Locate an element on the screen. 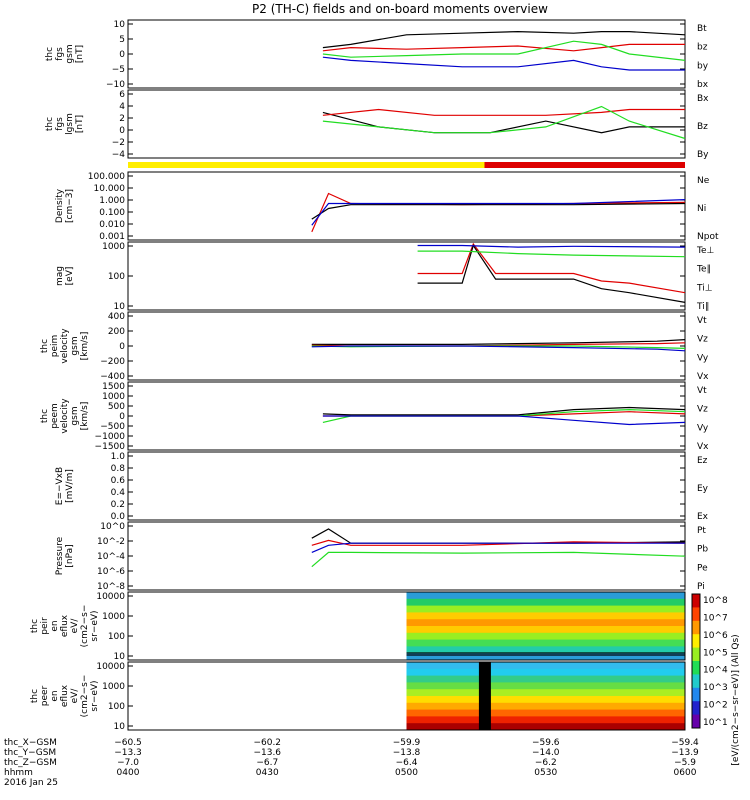 The width and height of the screenshot is (750, 800). series-te⊥ is located at coordinates (551, 268).